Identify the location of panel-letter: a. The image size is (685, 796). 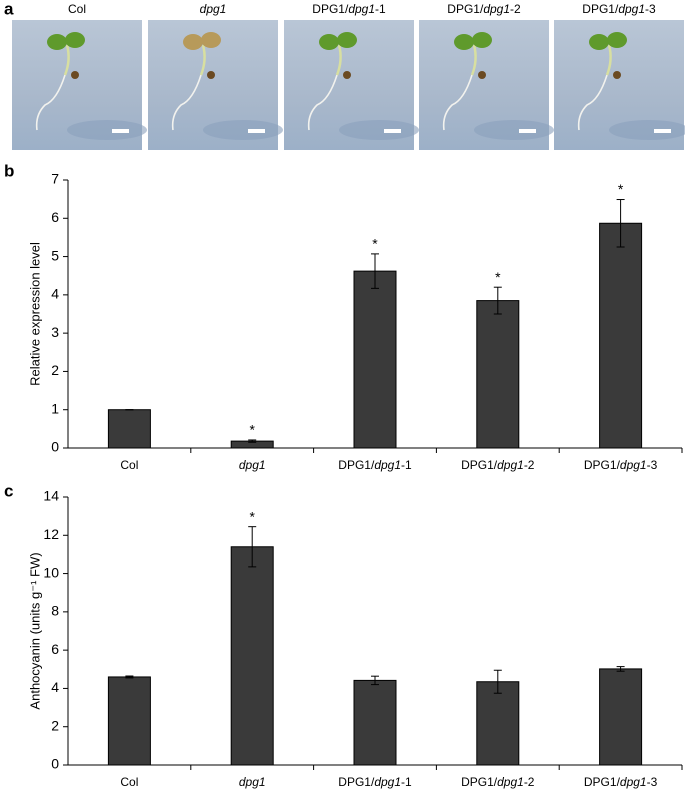
(9, 9).